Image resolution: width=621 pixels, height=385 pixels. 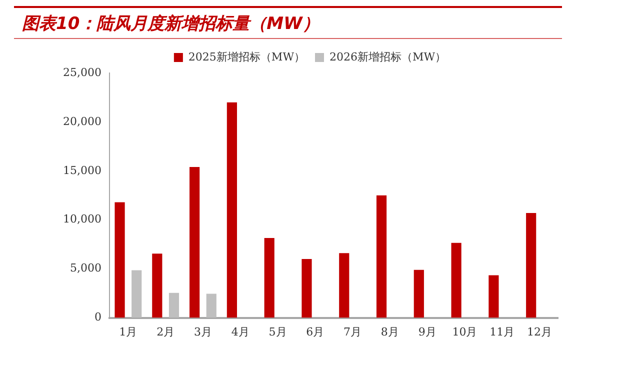 What do you see at coordinates (427, 331) in the screenshot?
I see `x-tick-label: 9月` at bounding box center [427, 331].